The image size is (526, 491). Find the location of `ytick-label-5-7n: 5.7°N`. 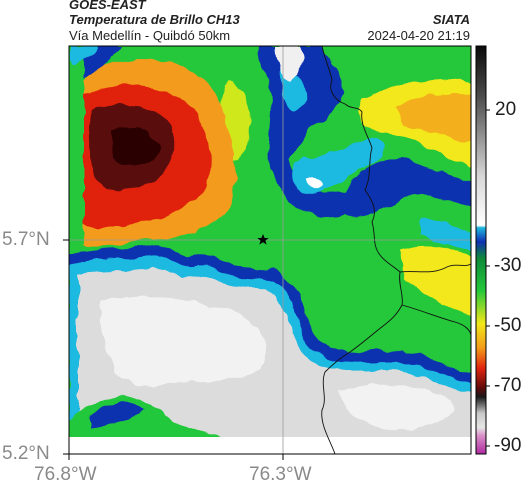

ytick-label-5-7n: 5.7°N is located at coordinates (26, 239).